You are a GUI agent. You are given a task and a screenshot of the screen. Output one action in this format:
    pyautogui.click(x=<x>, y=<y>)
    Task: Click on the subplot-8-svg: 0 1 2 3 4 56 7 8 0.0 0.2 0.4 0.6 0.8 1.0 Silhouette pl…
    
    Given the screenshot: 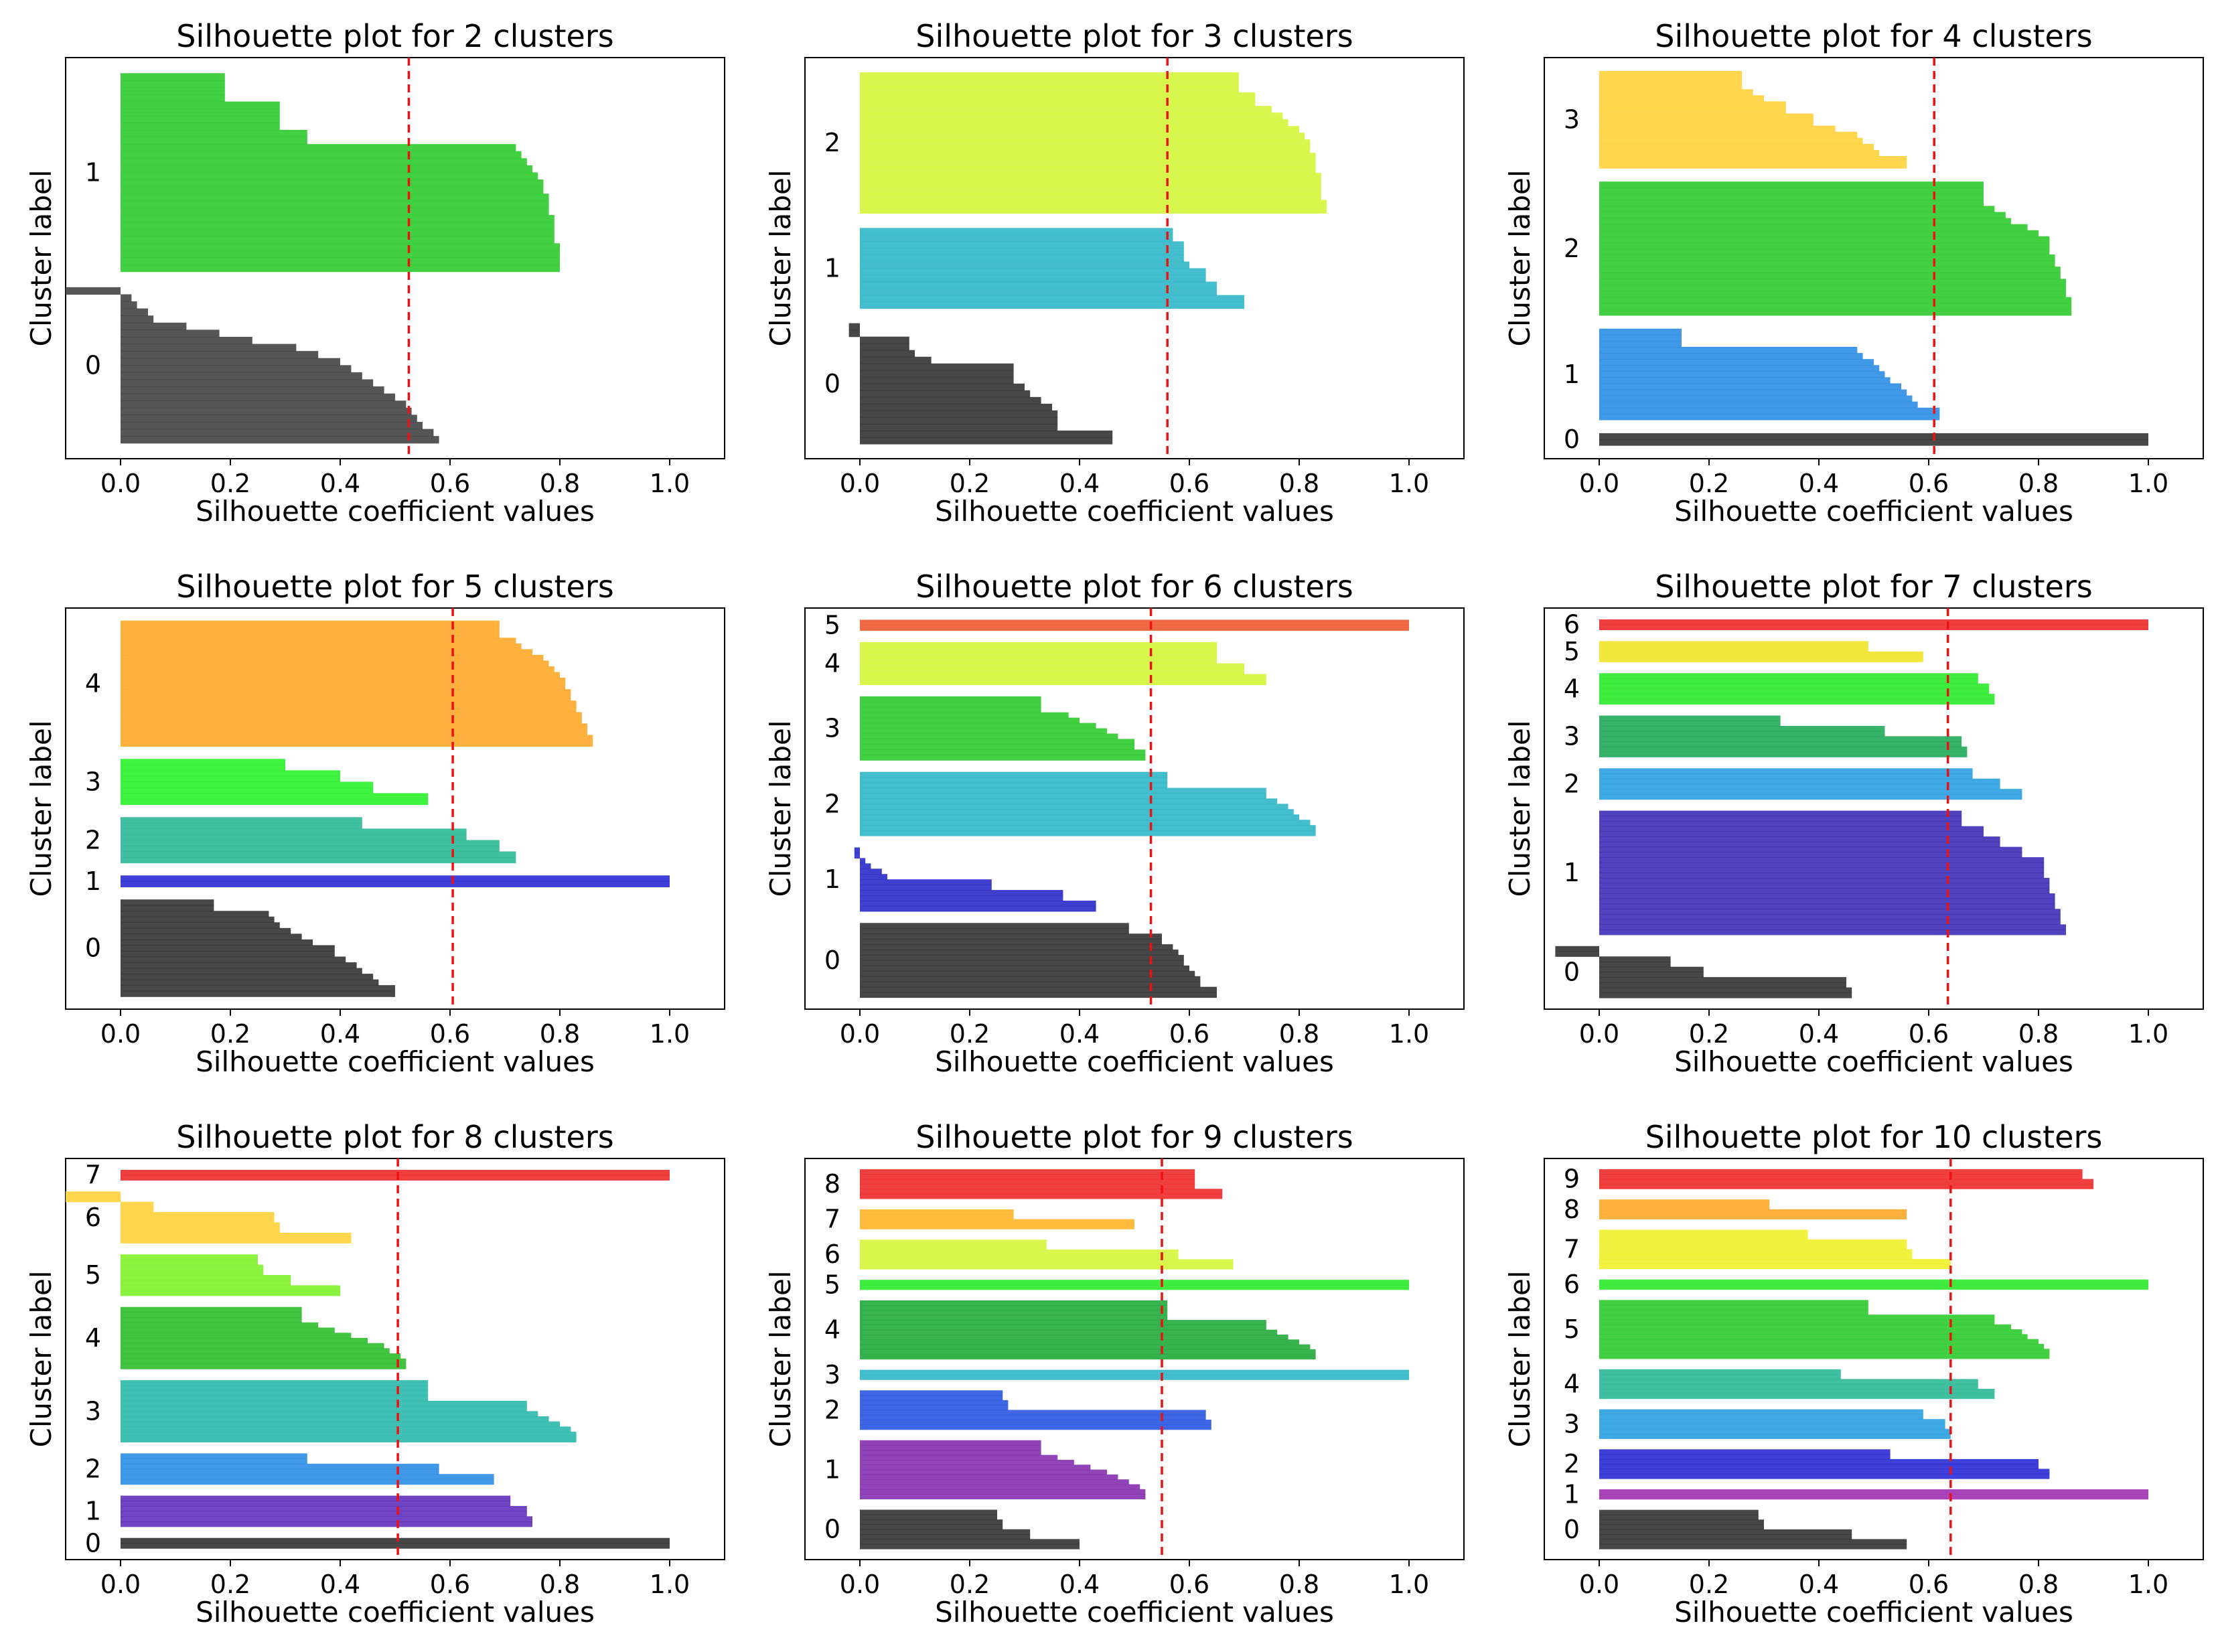 What is the action you would take?
    pyautogui.click(x=1114, y=1374)
    